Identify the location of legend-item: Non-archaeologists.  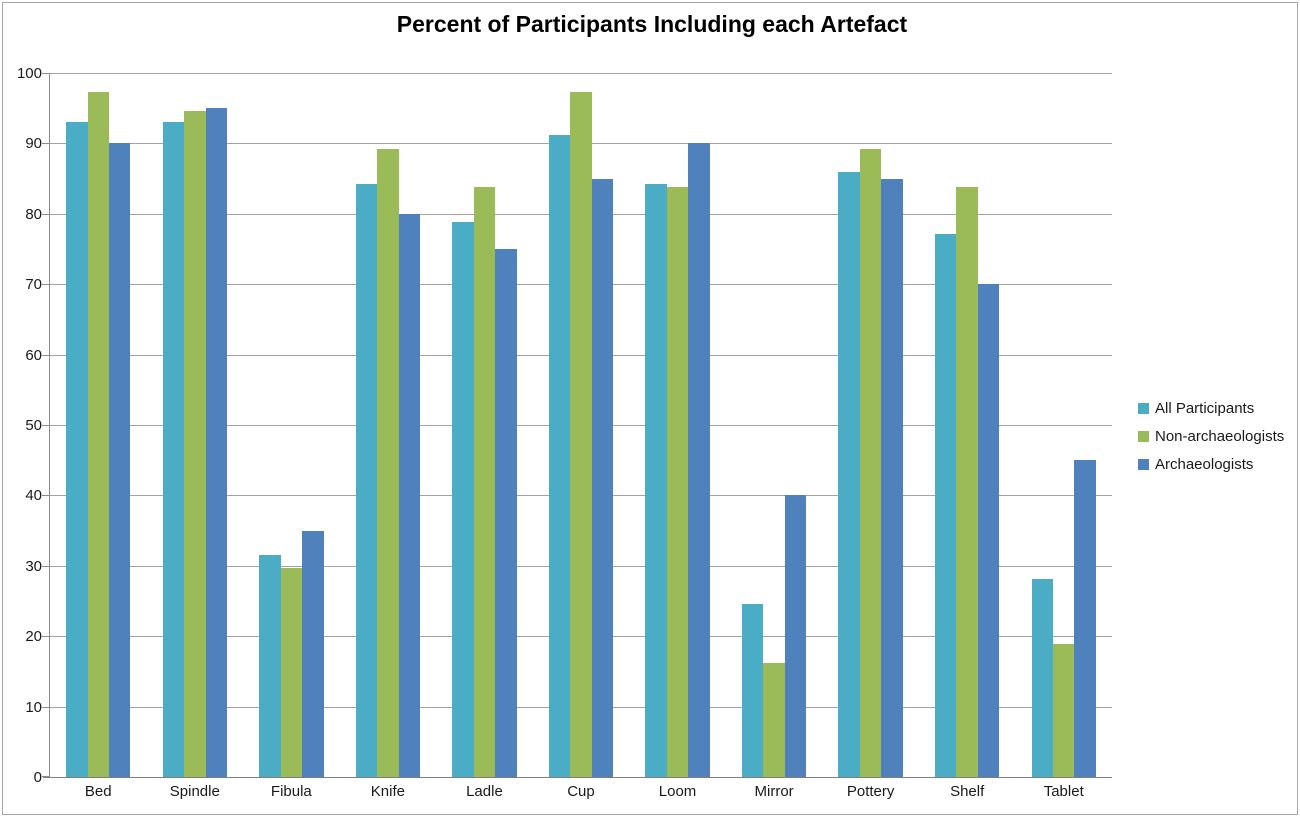
(1211, 436).